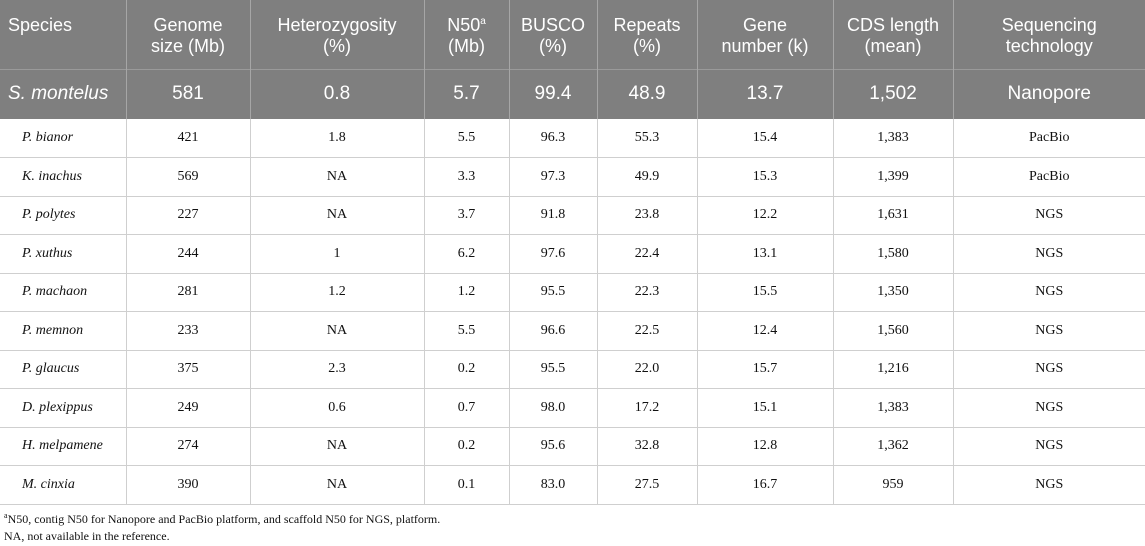  I want to click on table-cell: 227, so click(188, 215).